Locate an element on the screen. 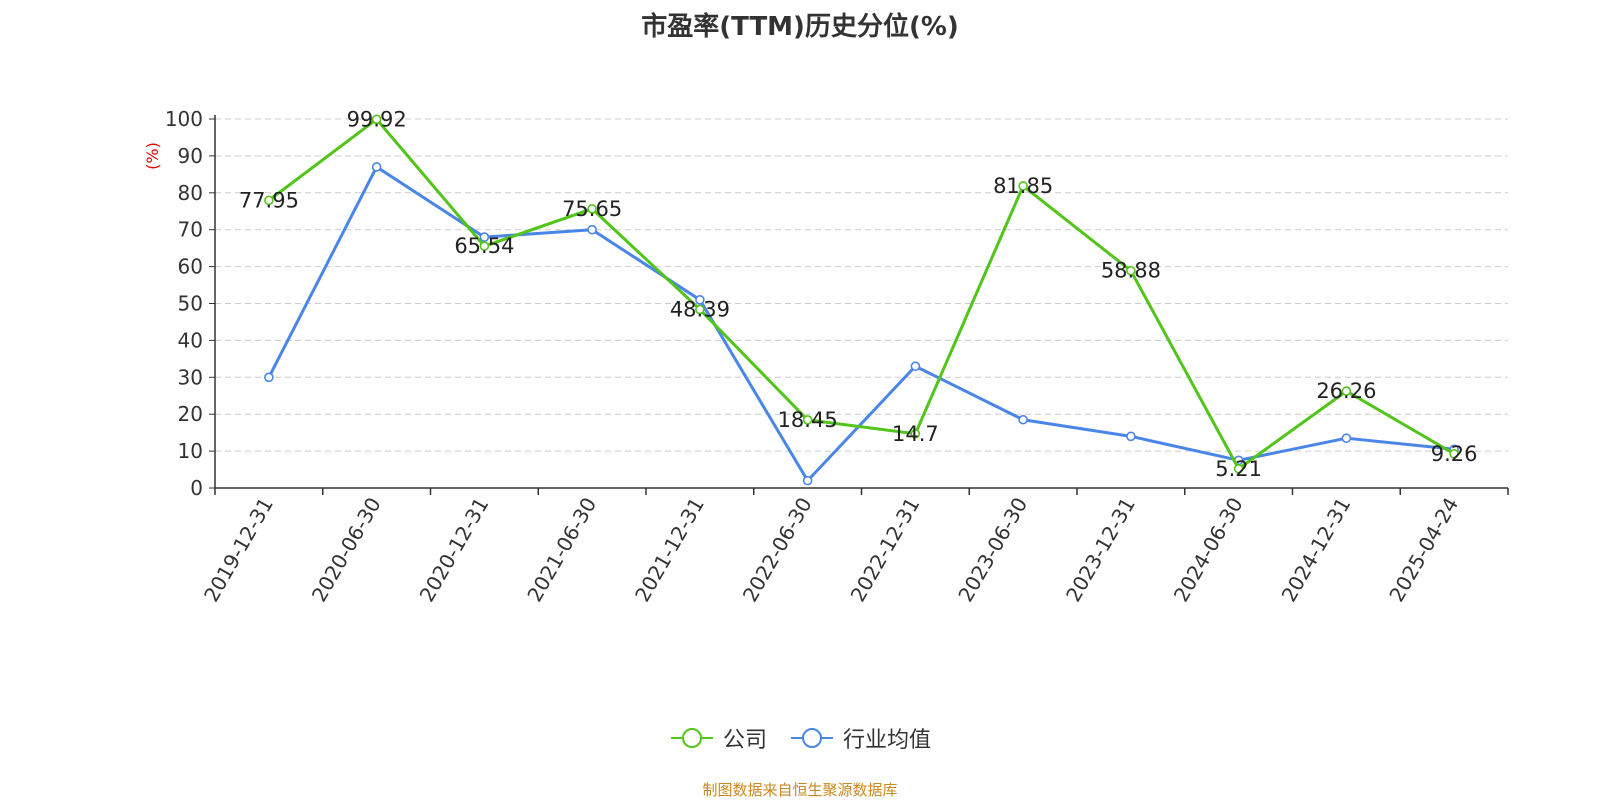 The image size is (1600, 800). data-label-4: 48.39 is located at coordinates (700, 309).